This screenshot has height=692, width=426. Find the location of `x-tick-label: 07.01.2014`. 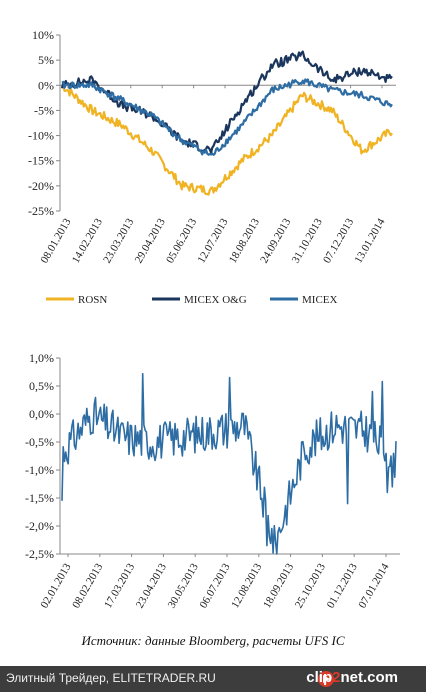

x-tick-label: 07.01.2014 is located at coordinates (373, 585).